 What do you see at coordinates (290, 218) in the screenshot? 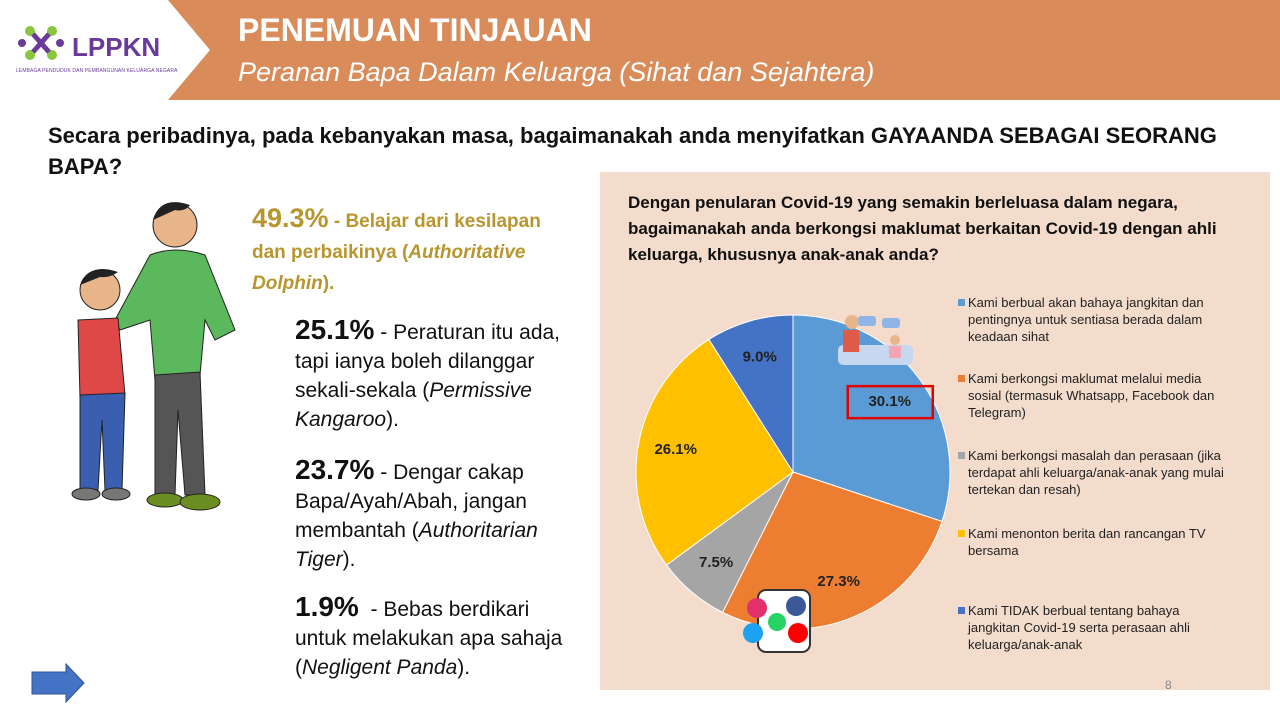
I see `style-percent: 49.3%` at bounding box center [290, 218].